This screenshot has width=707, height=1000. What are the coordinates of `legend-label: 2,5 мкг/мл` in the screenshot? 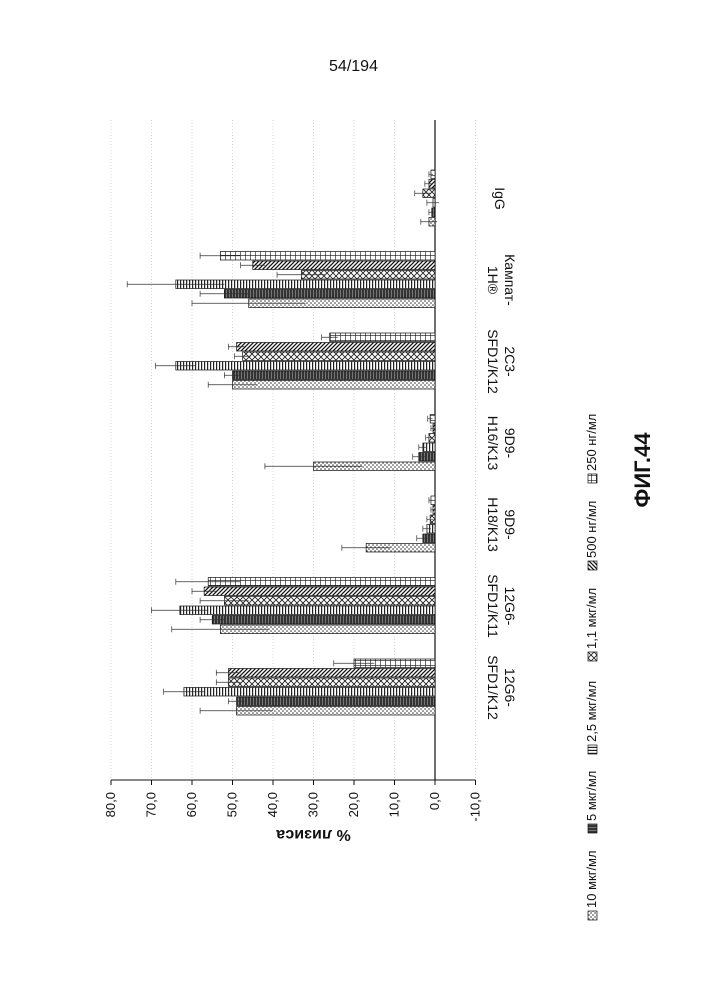 It's located at (591, 711).